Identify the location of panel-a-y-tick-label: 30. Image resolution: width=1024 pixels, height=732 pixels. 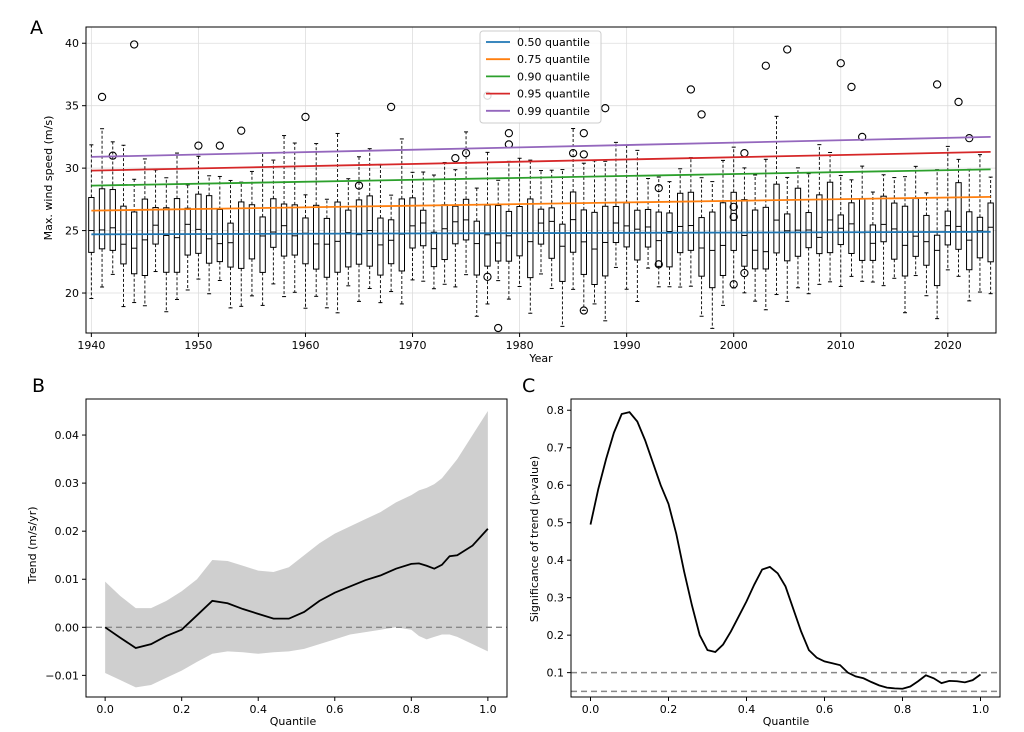
(72, 168).